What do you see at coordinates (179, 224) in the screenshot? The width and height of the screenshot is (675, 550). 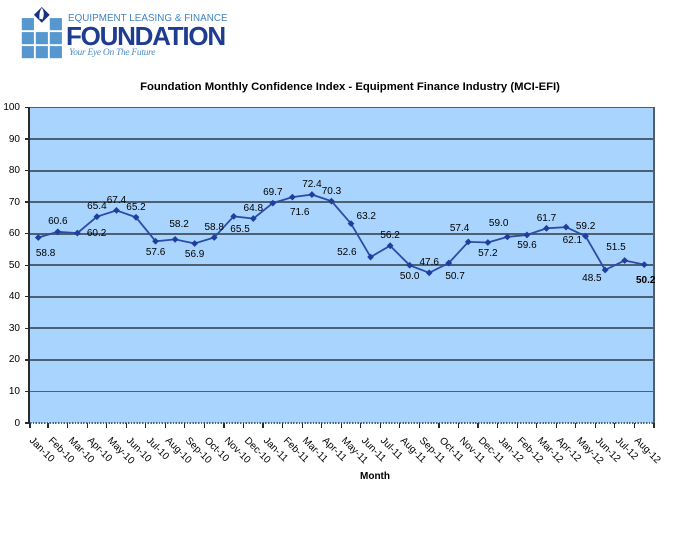 I see `data-label: 58.2` at bounding box center [179, 224].